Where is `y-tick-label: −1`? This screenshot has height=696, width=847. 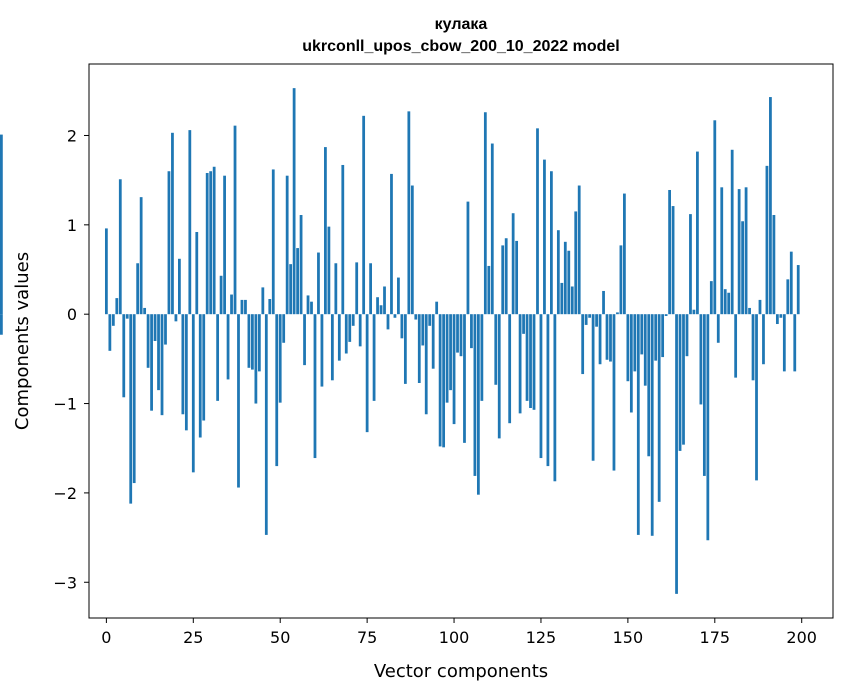
y-tick-label: −1 is located at coordinates (65, 404).